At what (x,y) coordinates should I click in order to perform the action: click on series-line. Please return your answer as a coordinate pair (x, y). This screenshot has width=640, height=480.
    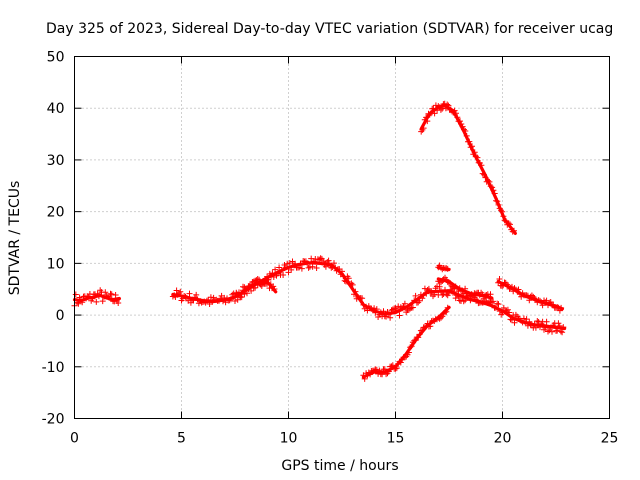
    Looking at the image, I should click on (369, 296).